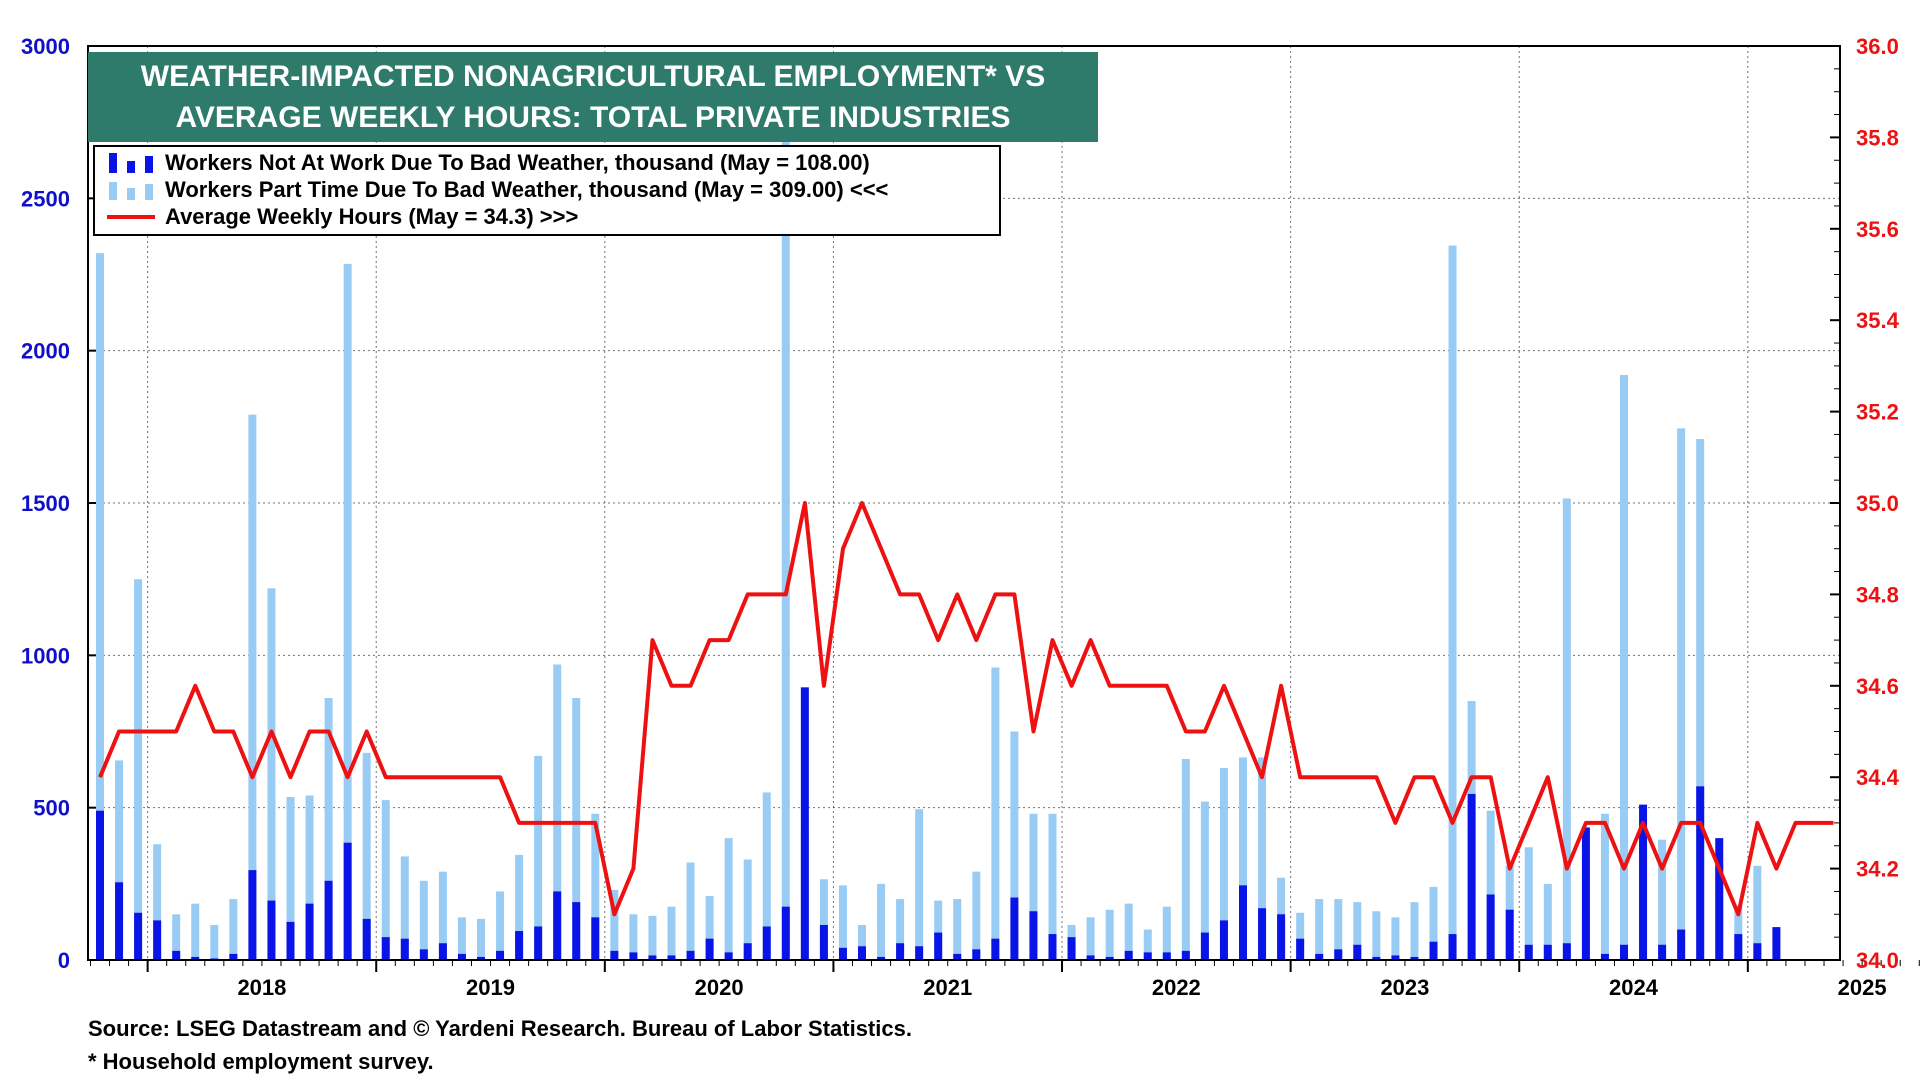  I want to click on left-axis-ticks: 0 500 1000 1500 2000 2500 3000, so click(58, 503).